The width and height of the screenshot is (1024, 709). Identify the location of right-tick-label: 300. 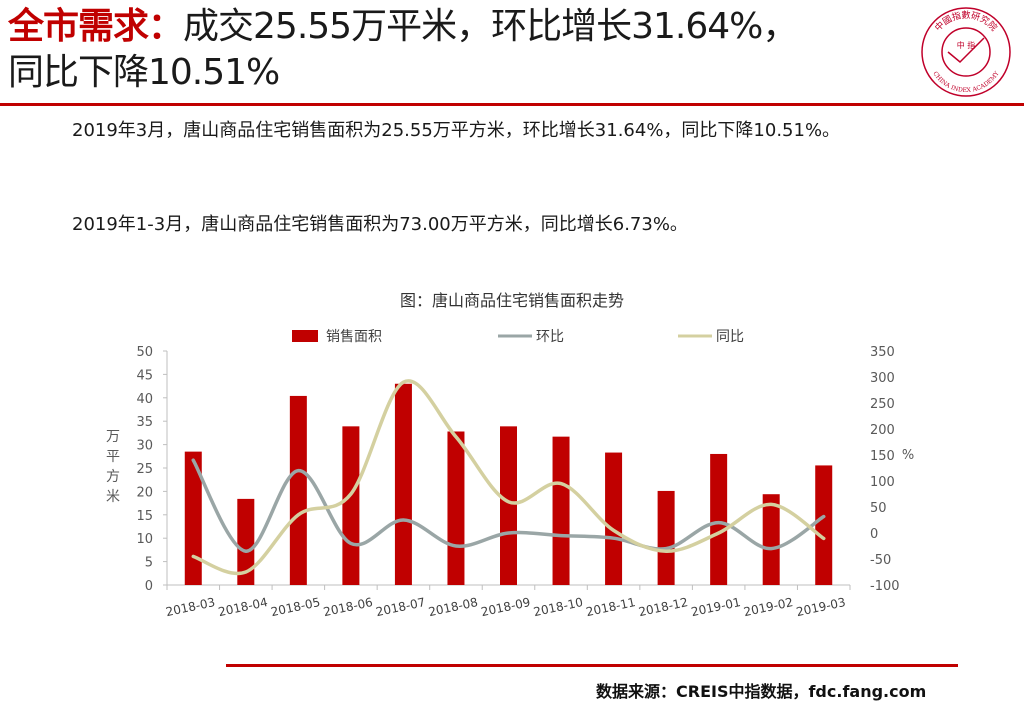
(882, 378).